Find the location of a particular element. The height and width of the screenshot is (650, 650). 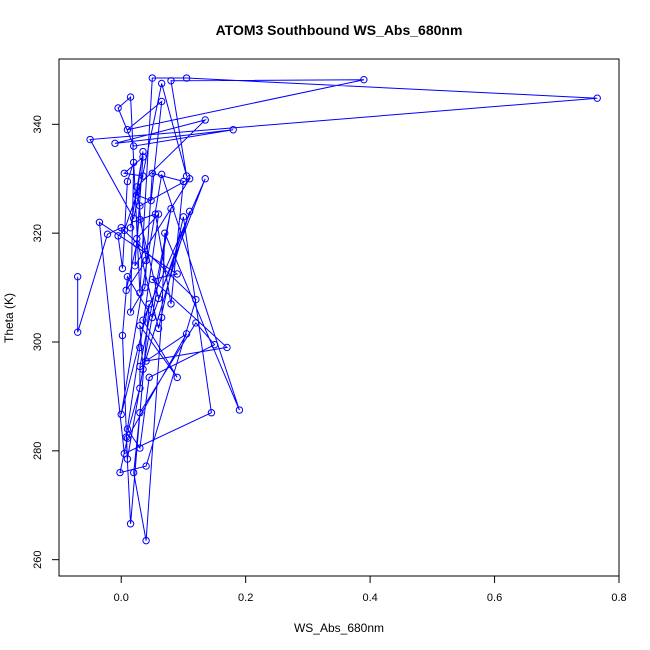

x-tick-label: 0.4 is located at coordinates (369, 598).